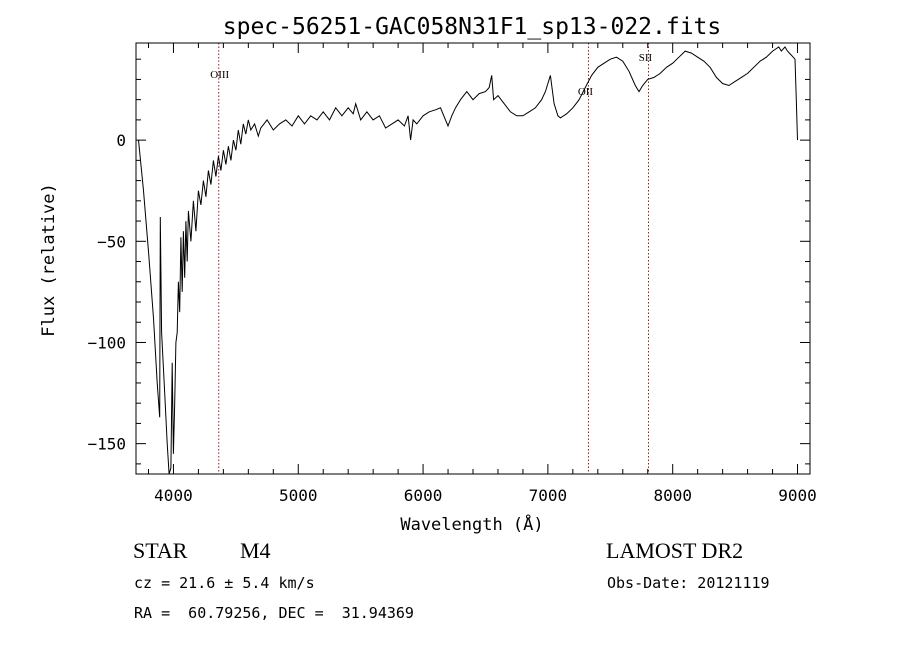 Image resolution: width=900 pixels, height=649 pixels. Describe the element at coordinates (646, 58) in the screenshot. I see `line-label-sii: SII` at that location.